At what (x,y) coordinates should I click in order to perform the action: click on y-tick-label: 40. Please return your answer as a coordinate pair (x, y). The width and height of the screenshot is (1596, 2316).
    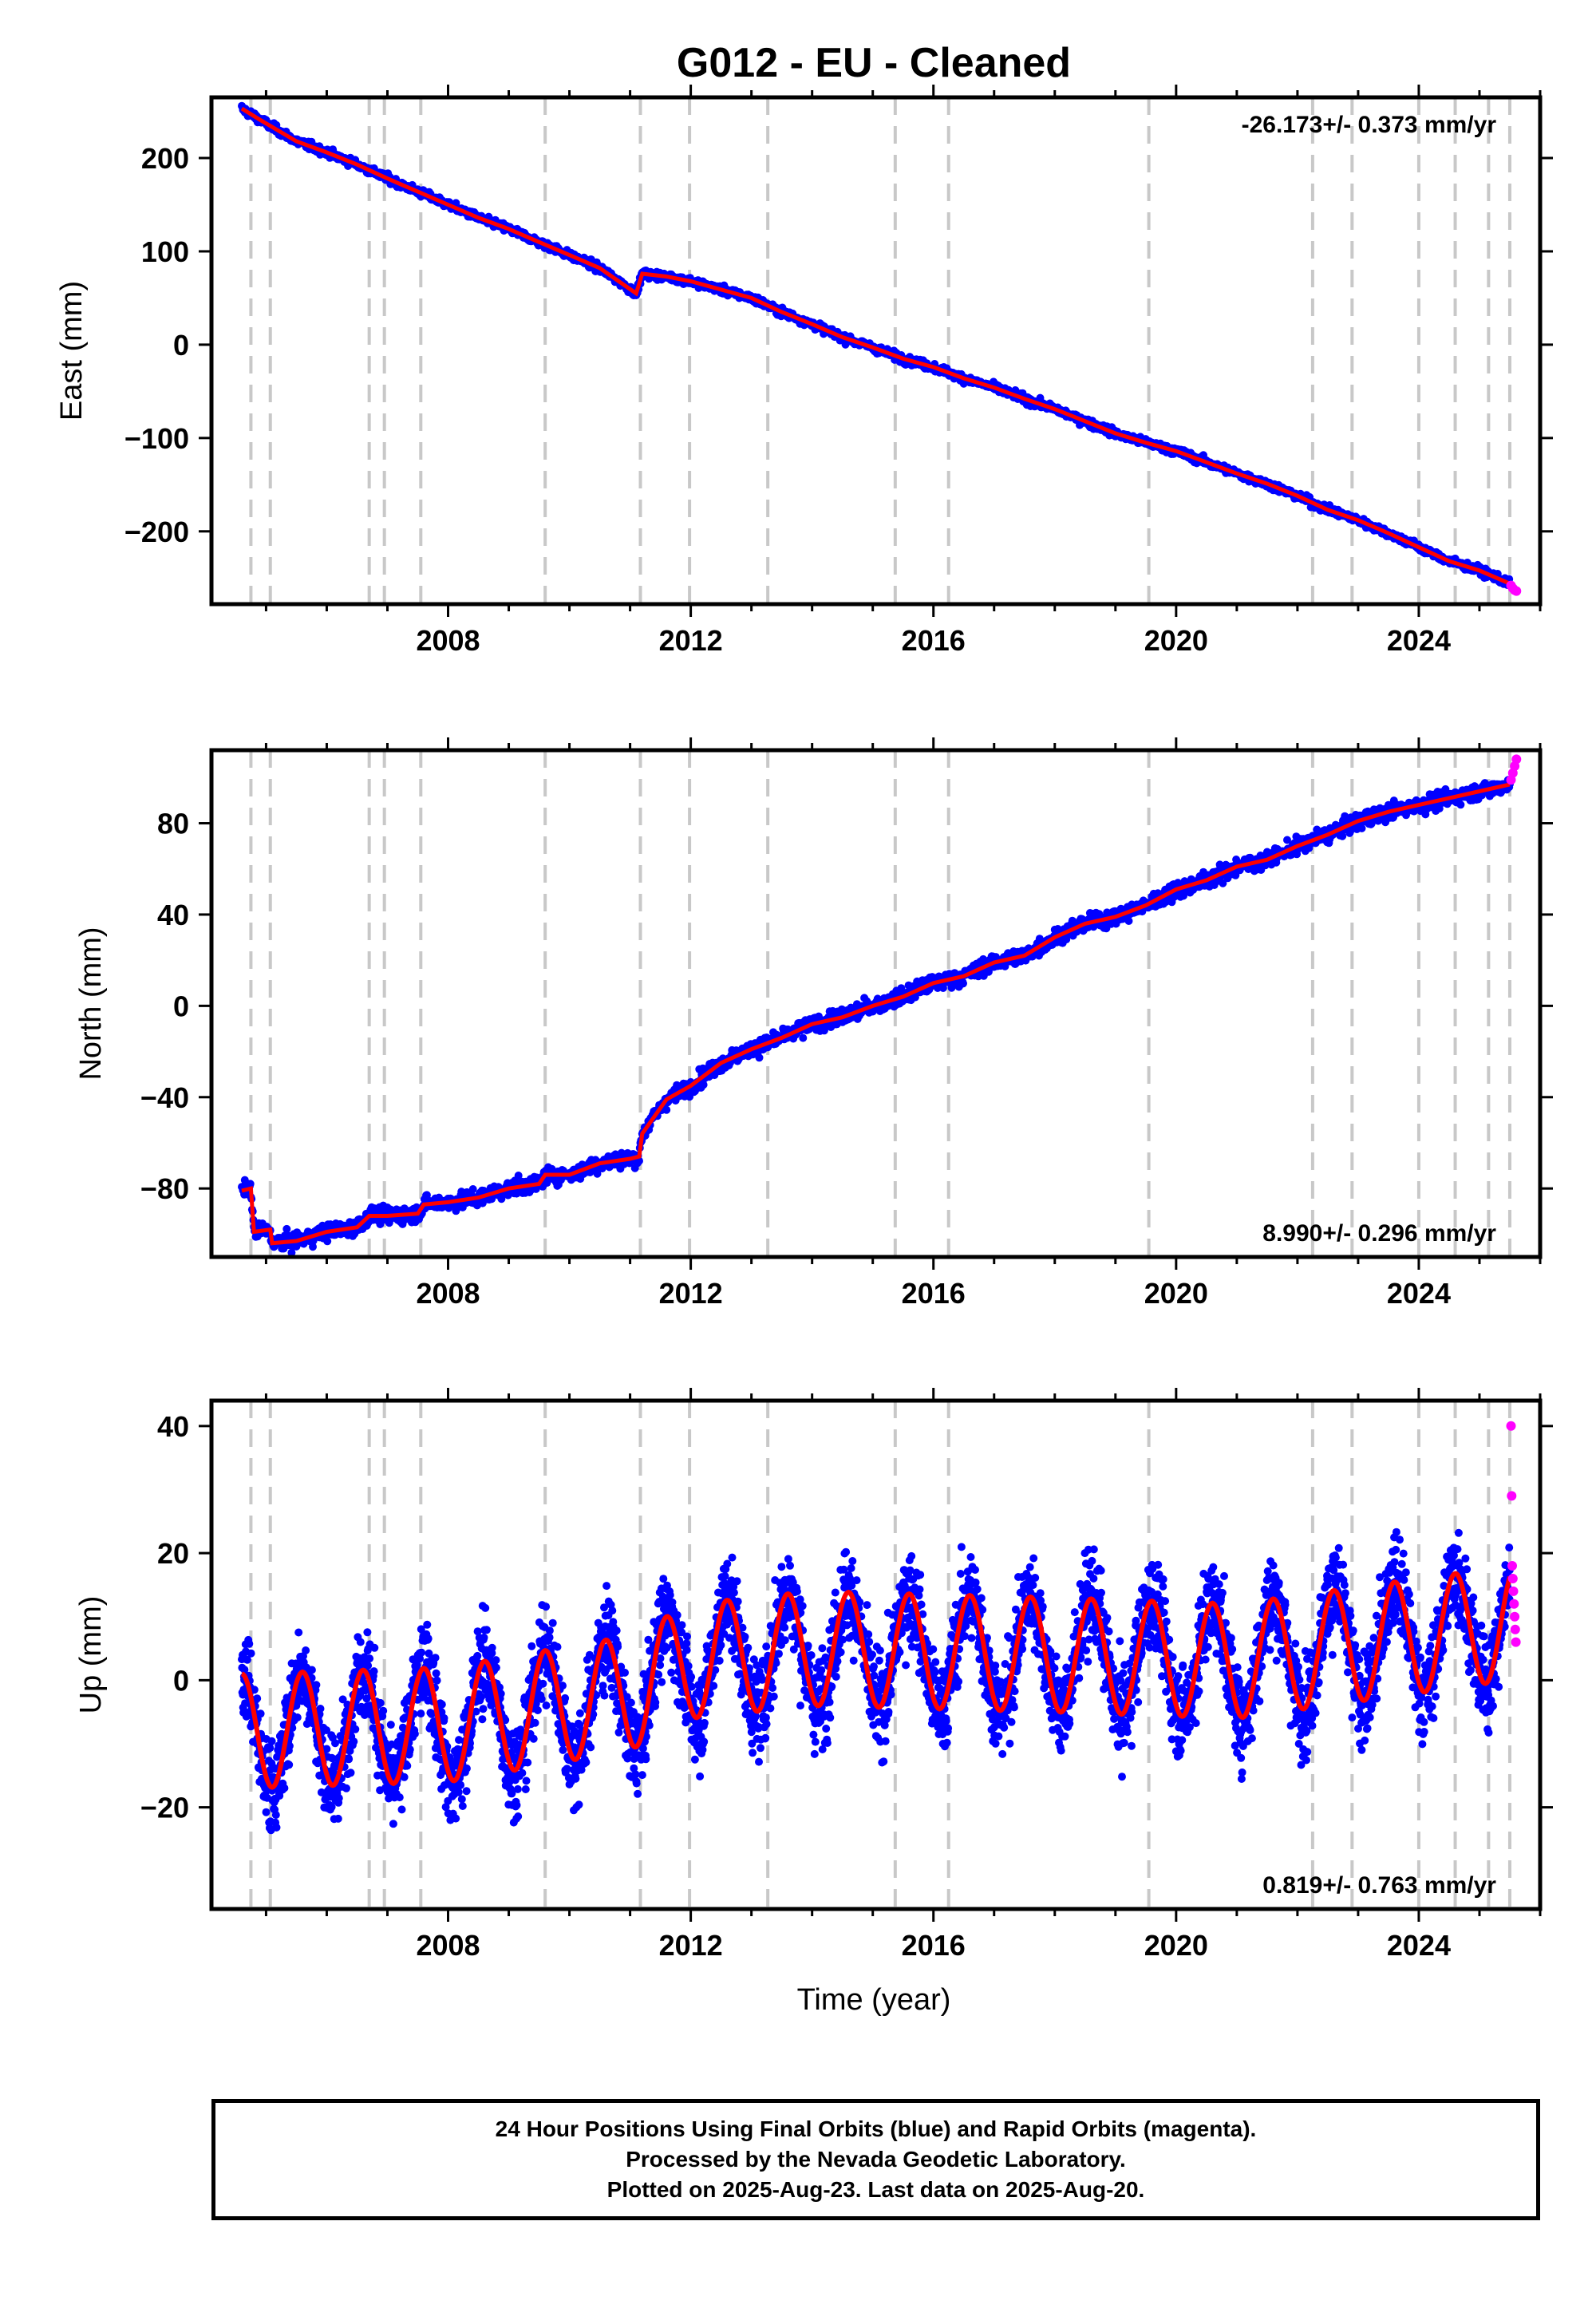
    Looking at the image, I should click on (173, 915).